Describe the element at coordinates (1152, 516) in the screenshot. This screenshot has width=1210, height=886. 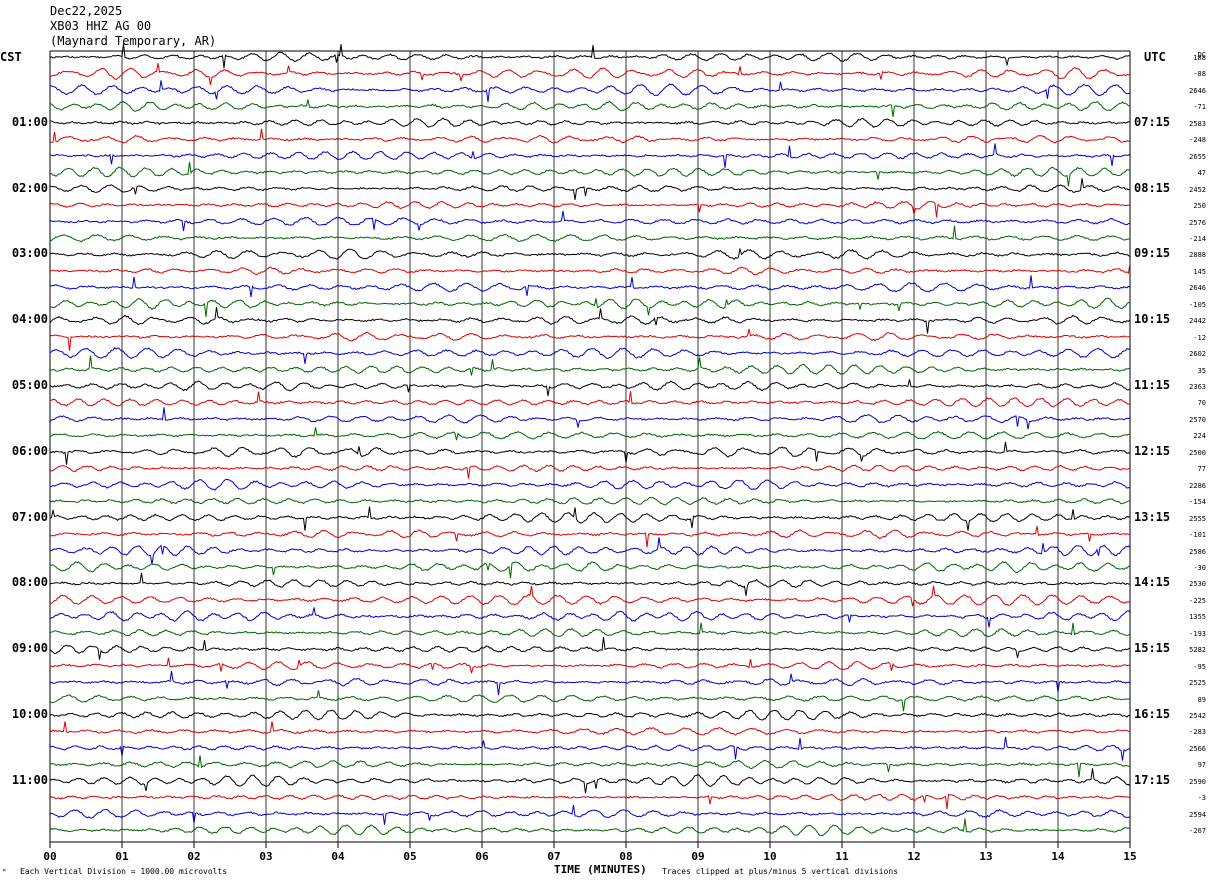
I see `right-hour-label: 13:15` at that location.